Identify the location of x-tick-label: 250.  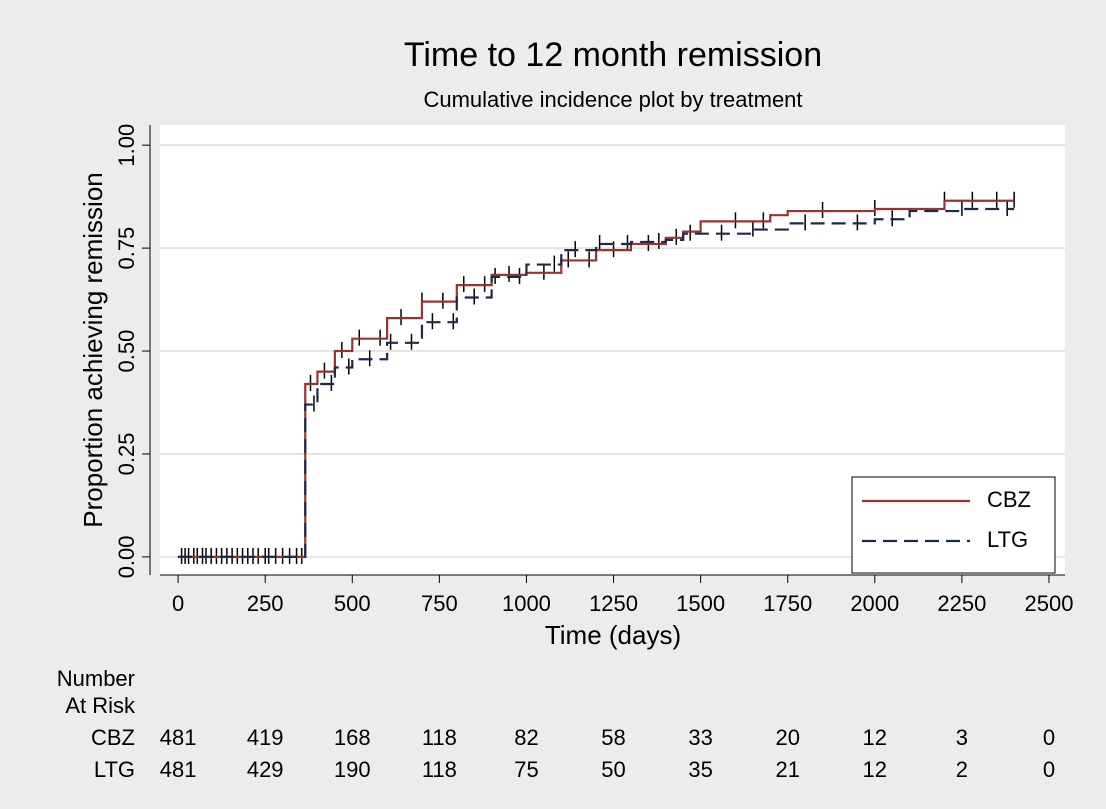
(265, 603).